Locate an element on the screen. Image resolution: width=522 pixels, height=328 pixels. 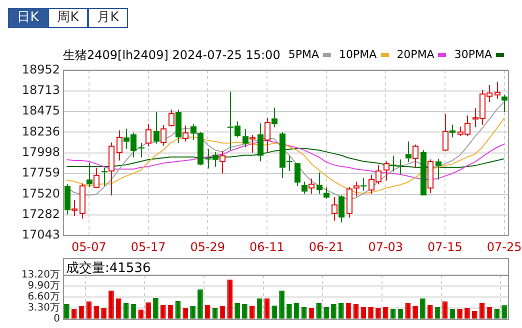
x-tick-label: 07-25 is located at coordinates (504, 247).